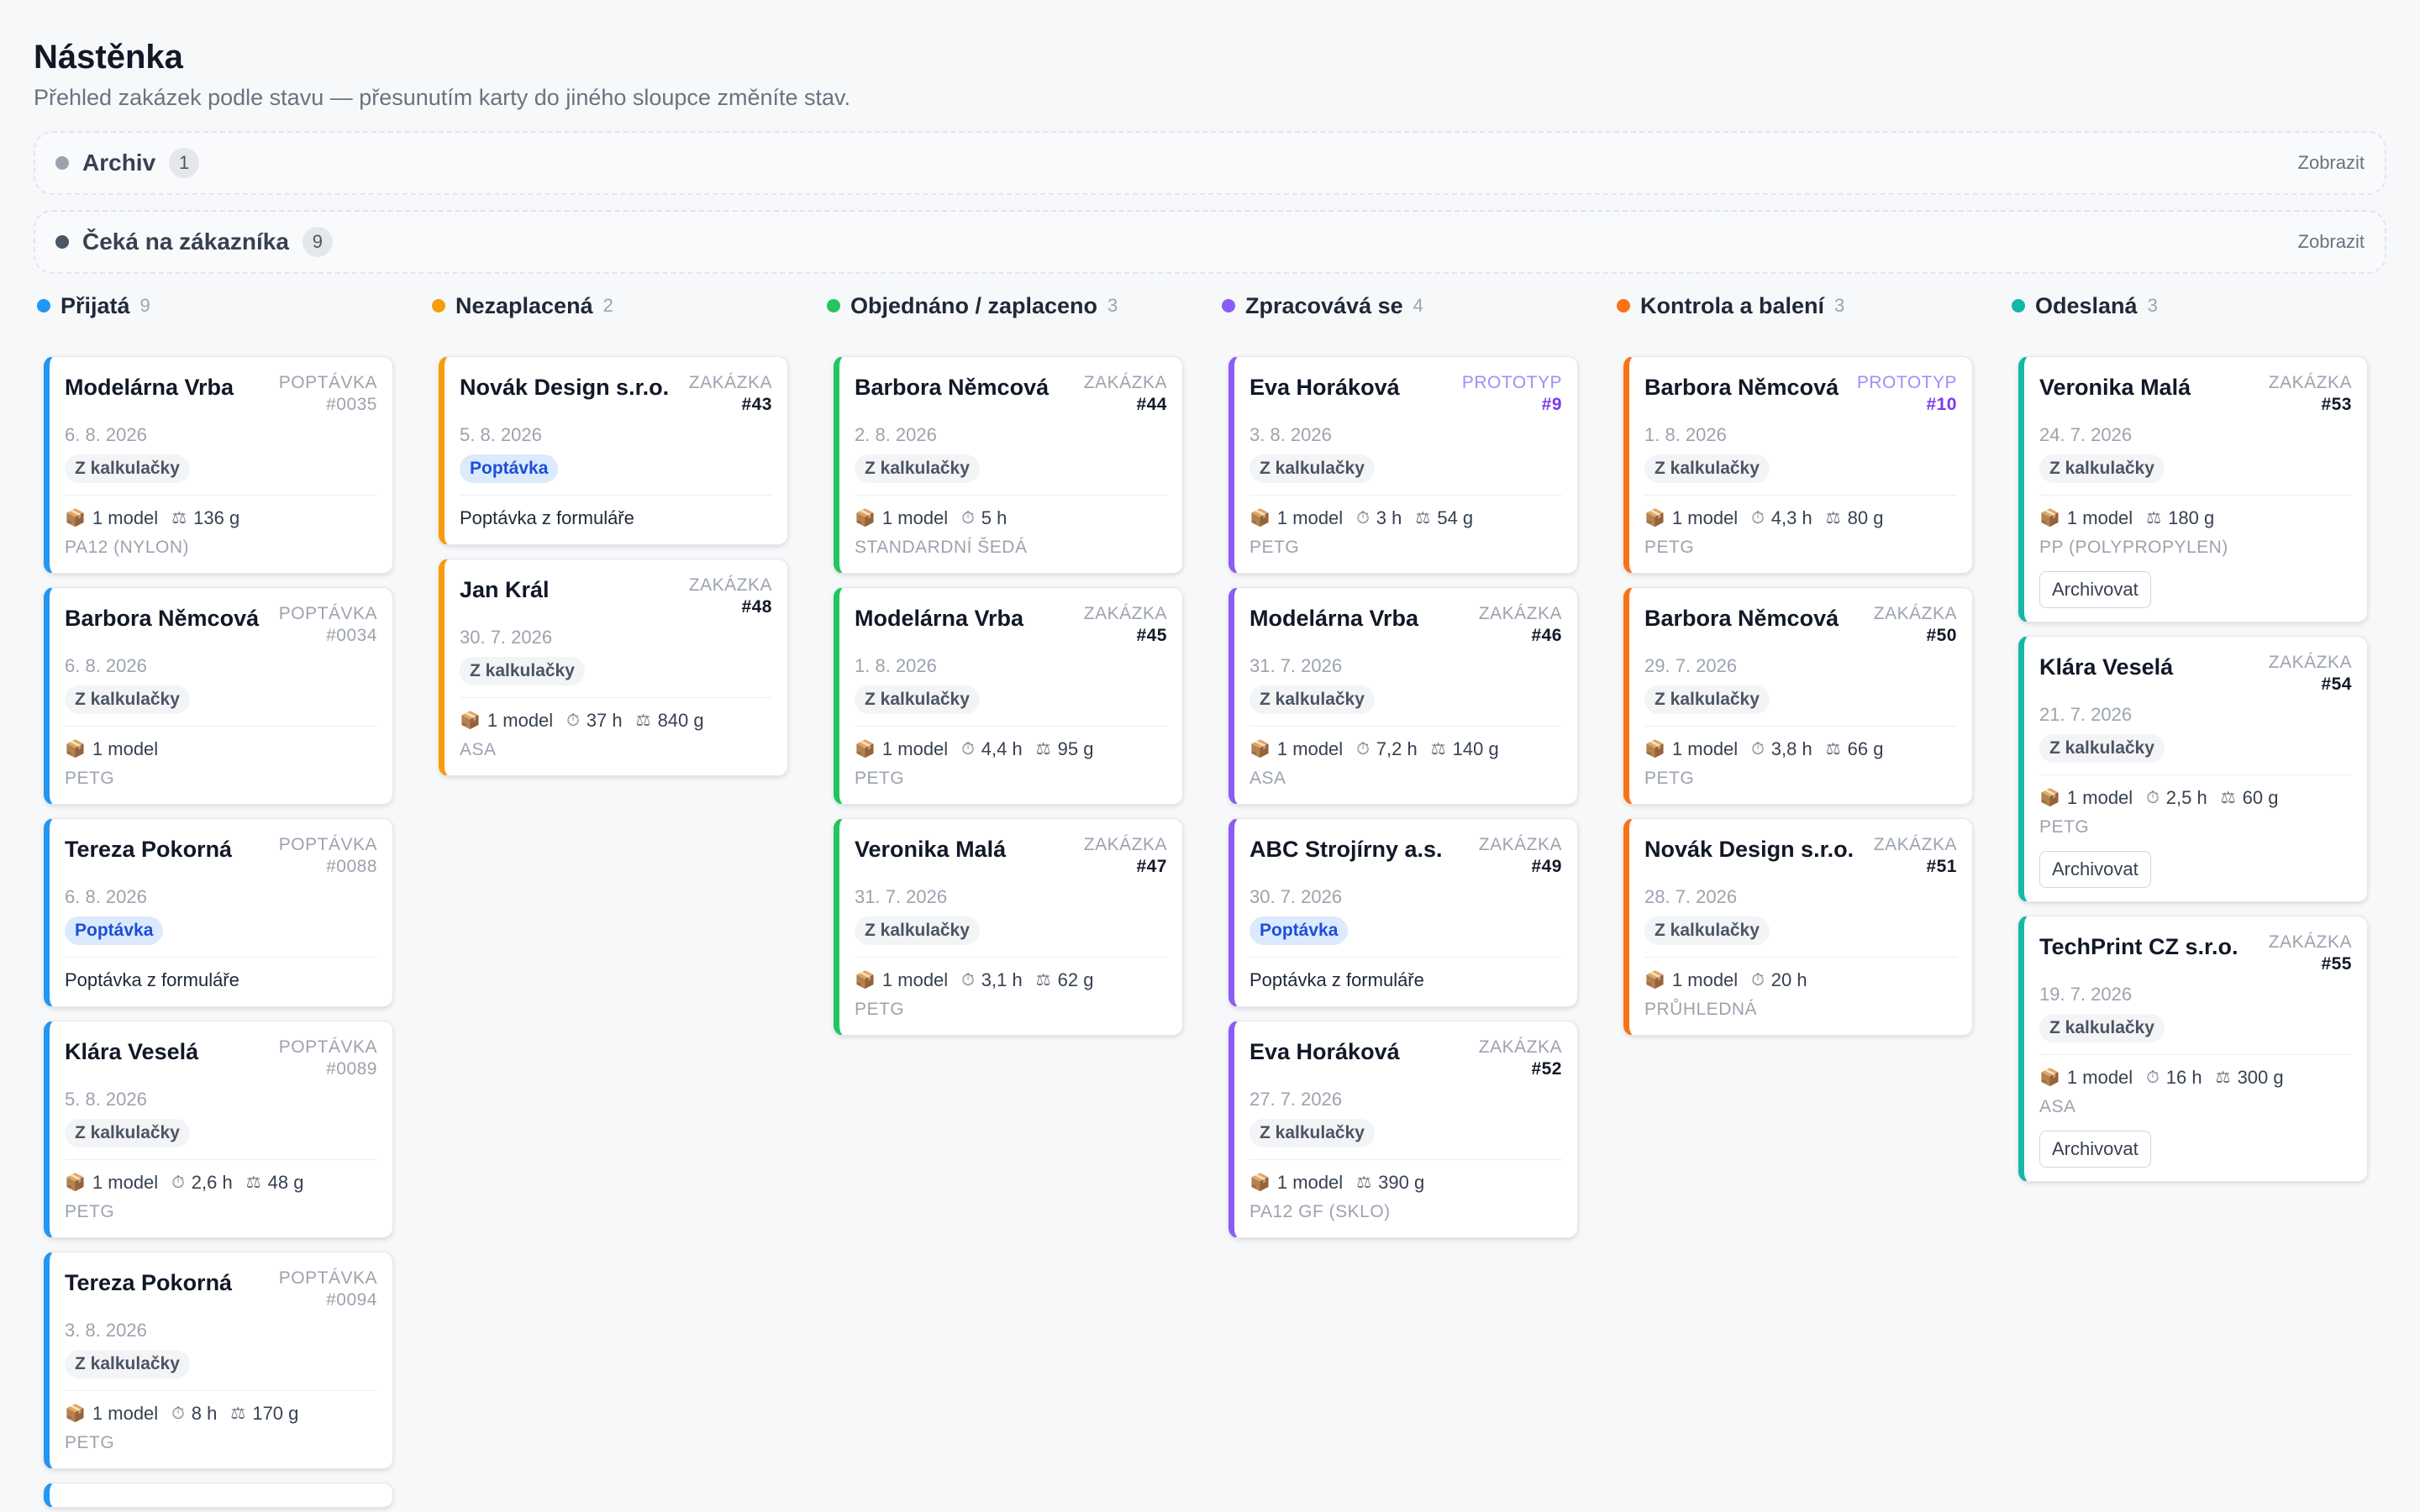 The height and width of the screenshot is (1512, 2420). What do you see at coordinates (507, 637) in the screenshot?
I see `order-date: 30. 7. 2026` at bounding box center [507, 637].